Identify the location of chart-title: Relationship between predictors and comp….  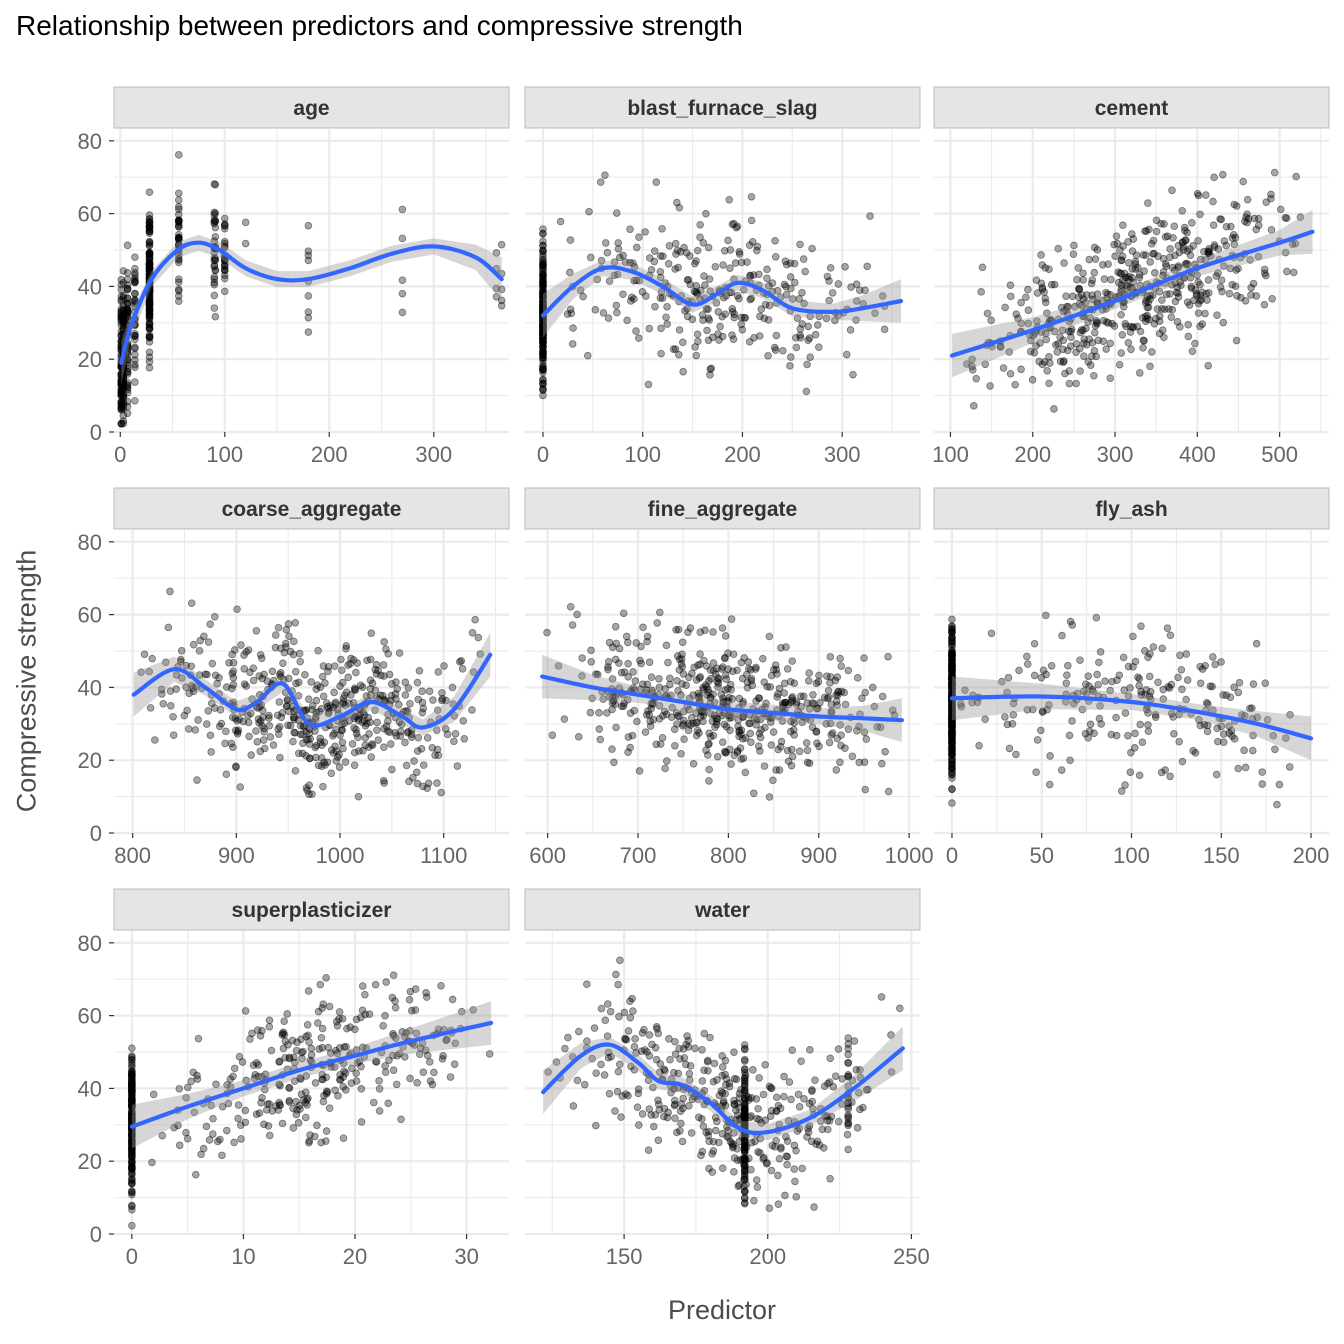
(379, 25).